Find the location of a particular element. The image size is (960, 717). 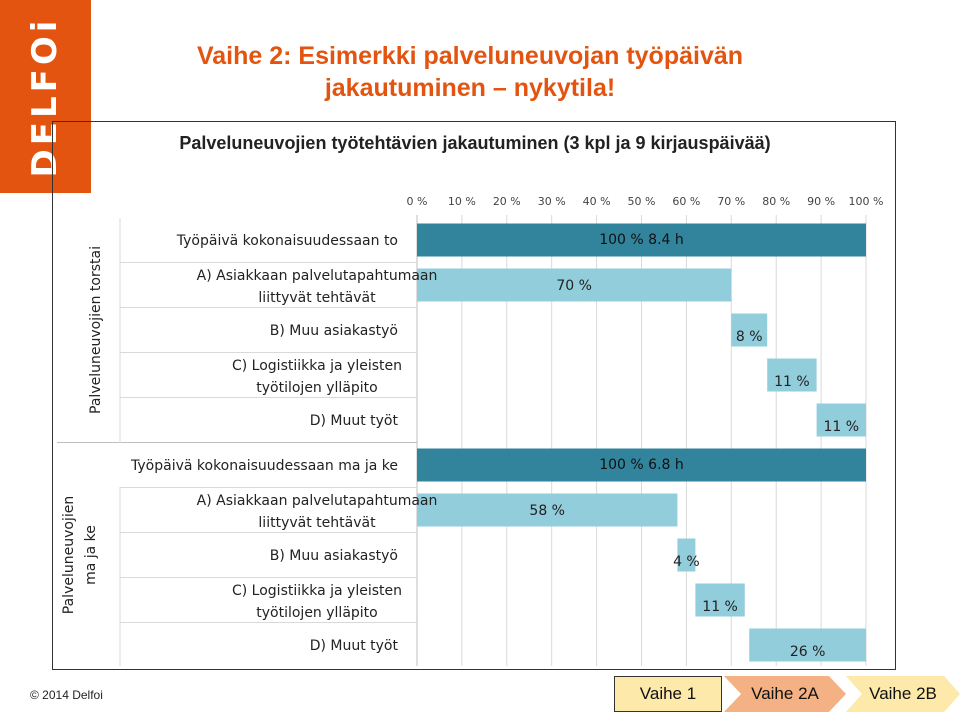

group-label-line: ma ja ke is located at coordinates (91, 555).